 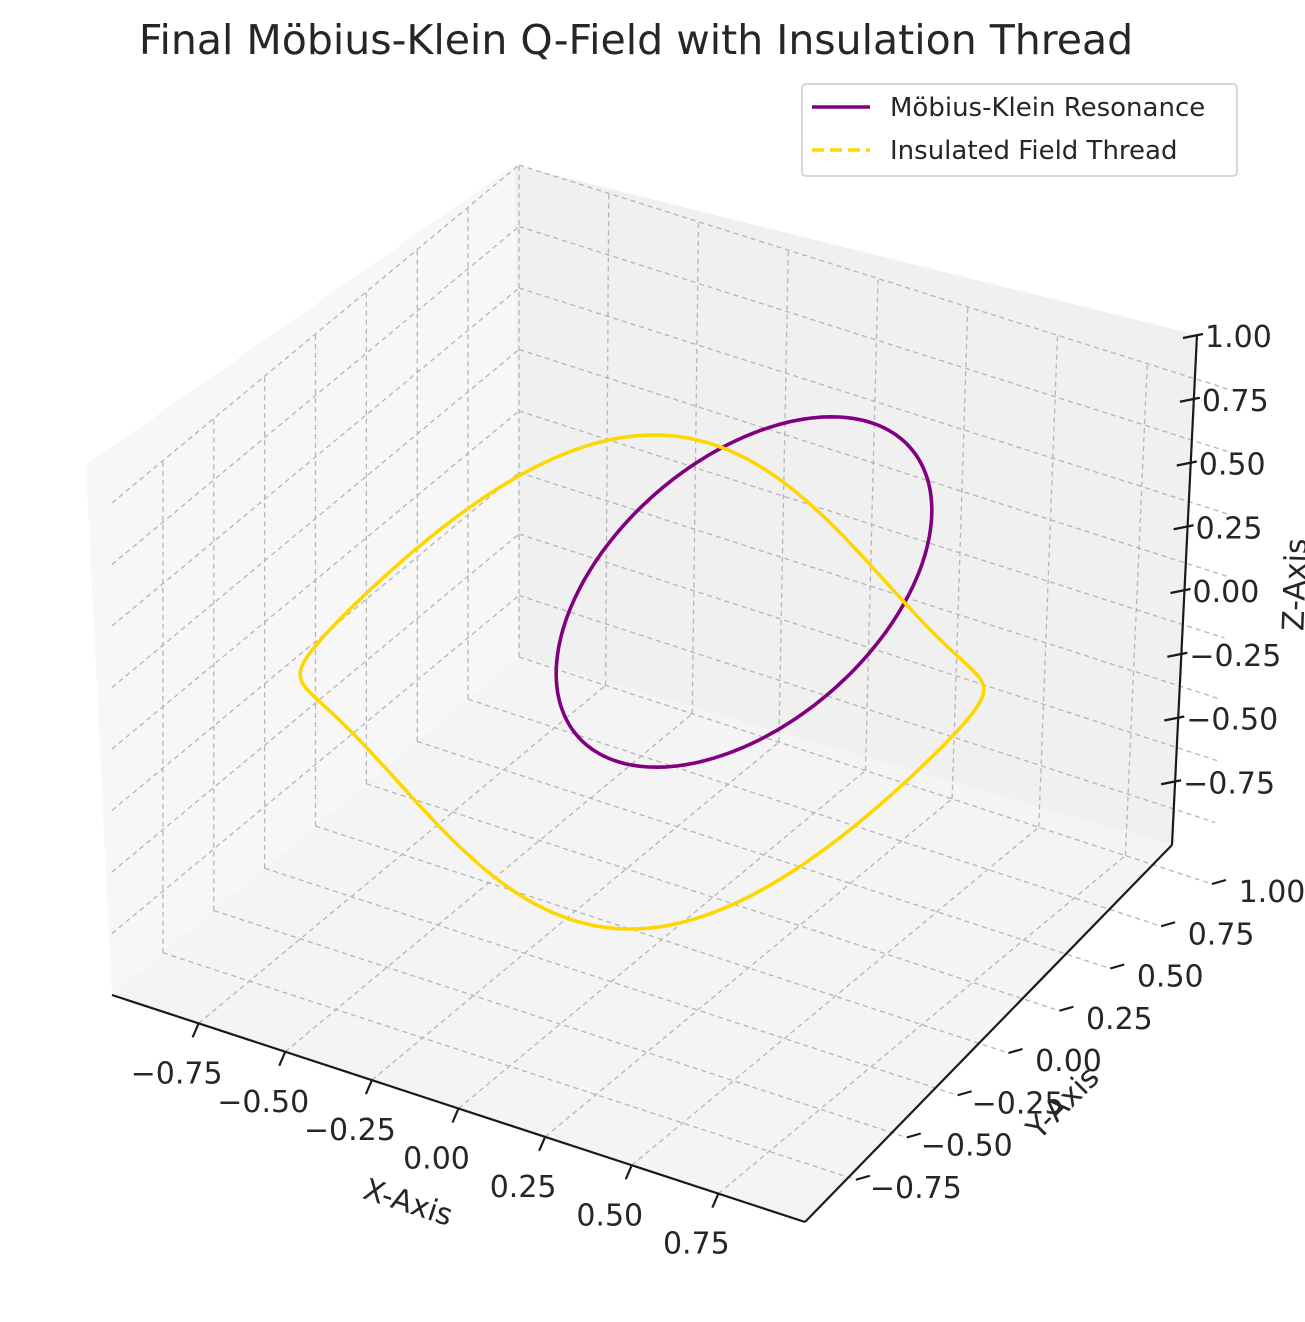 What do you see at coordinates (1290, 585) in the screenshot?
I see `z-axis-label: Z-Axis` at bounding box center [1290, 585].